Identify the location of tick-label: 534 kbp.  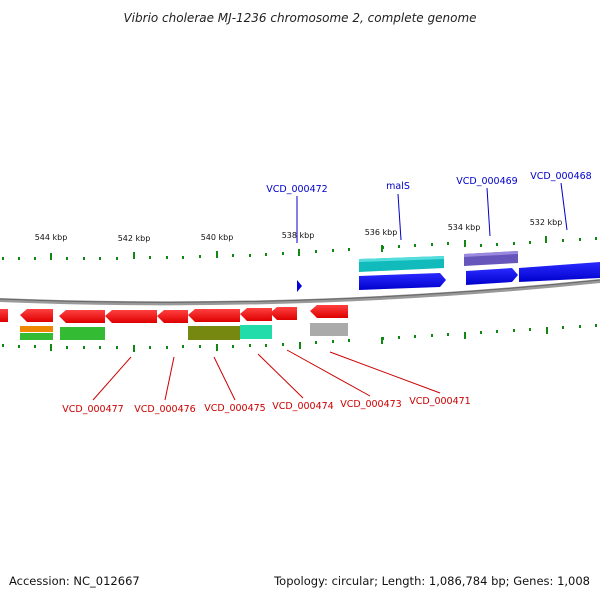
(464, 227).